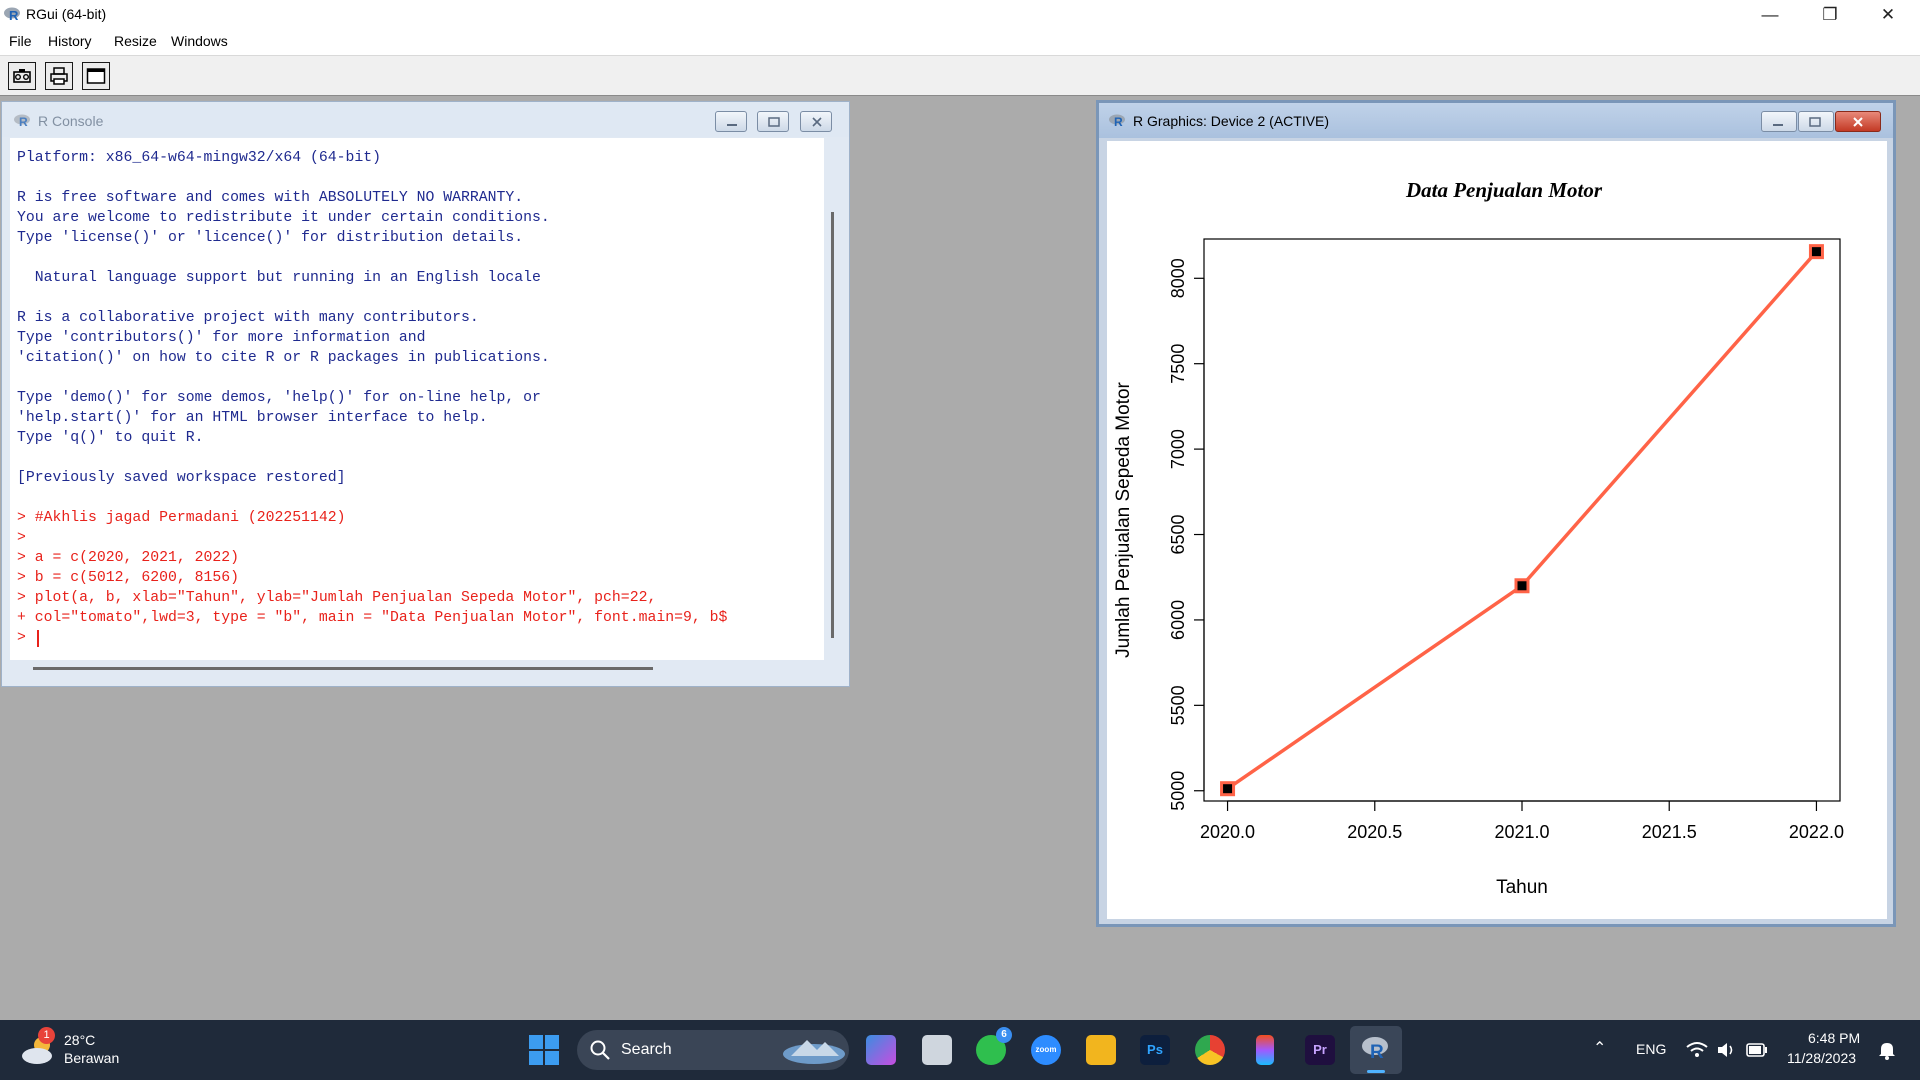  Describe the element at coordinates (1004, 1035) in the screenshot. I see `whatsapp-badge: 6` at that location.